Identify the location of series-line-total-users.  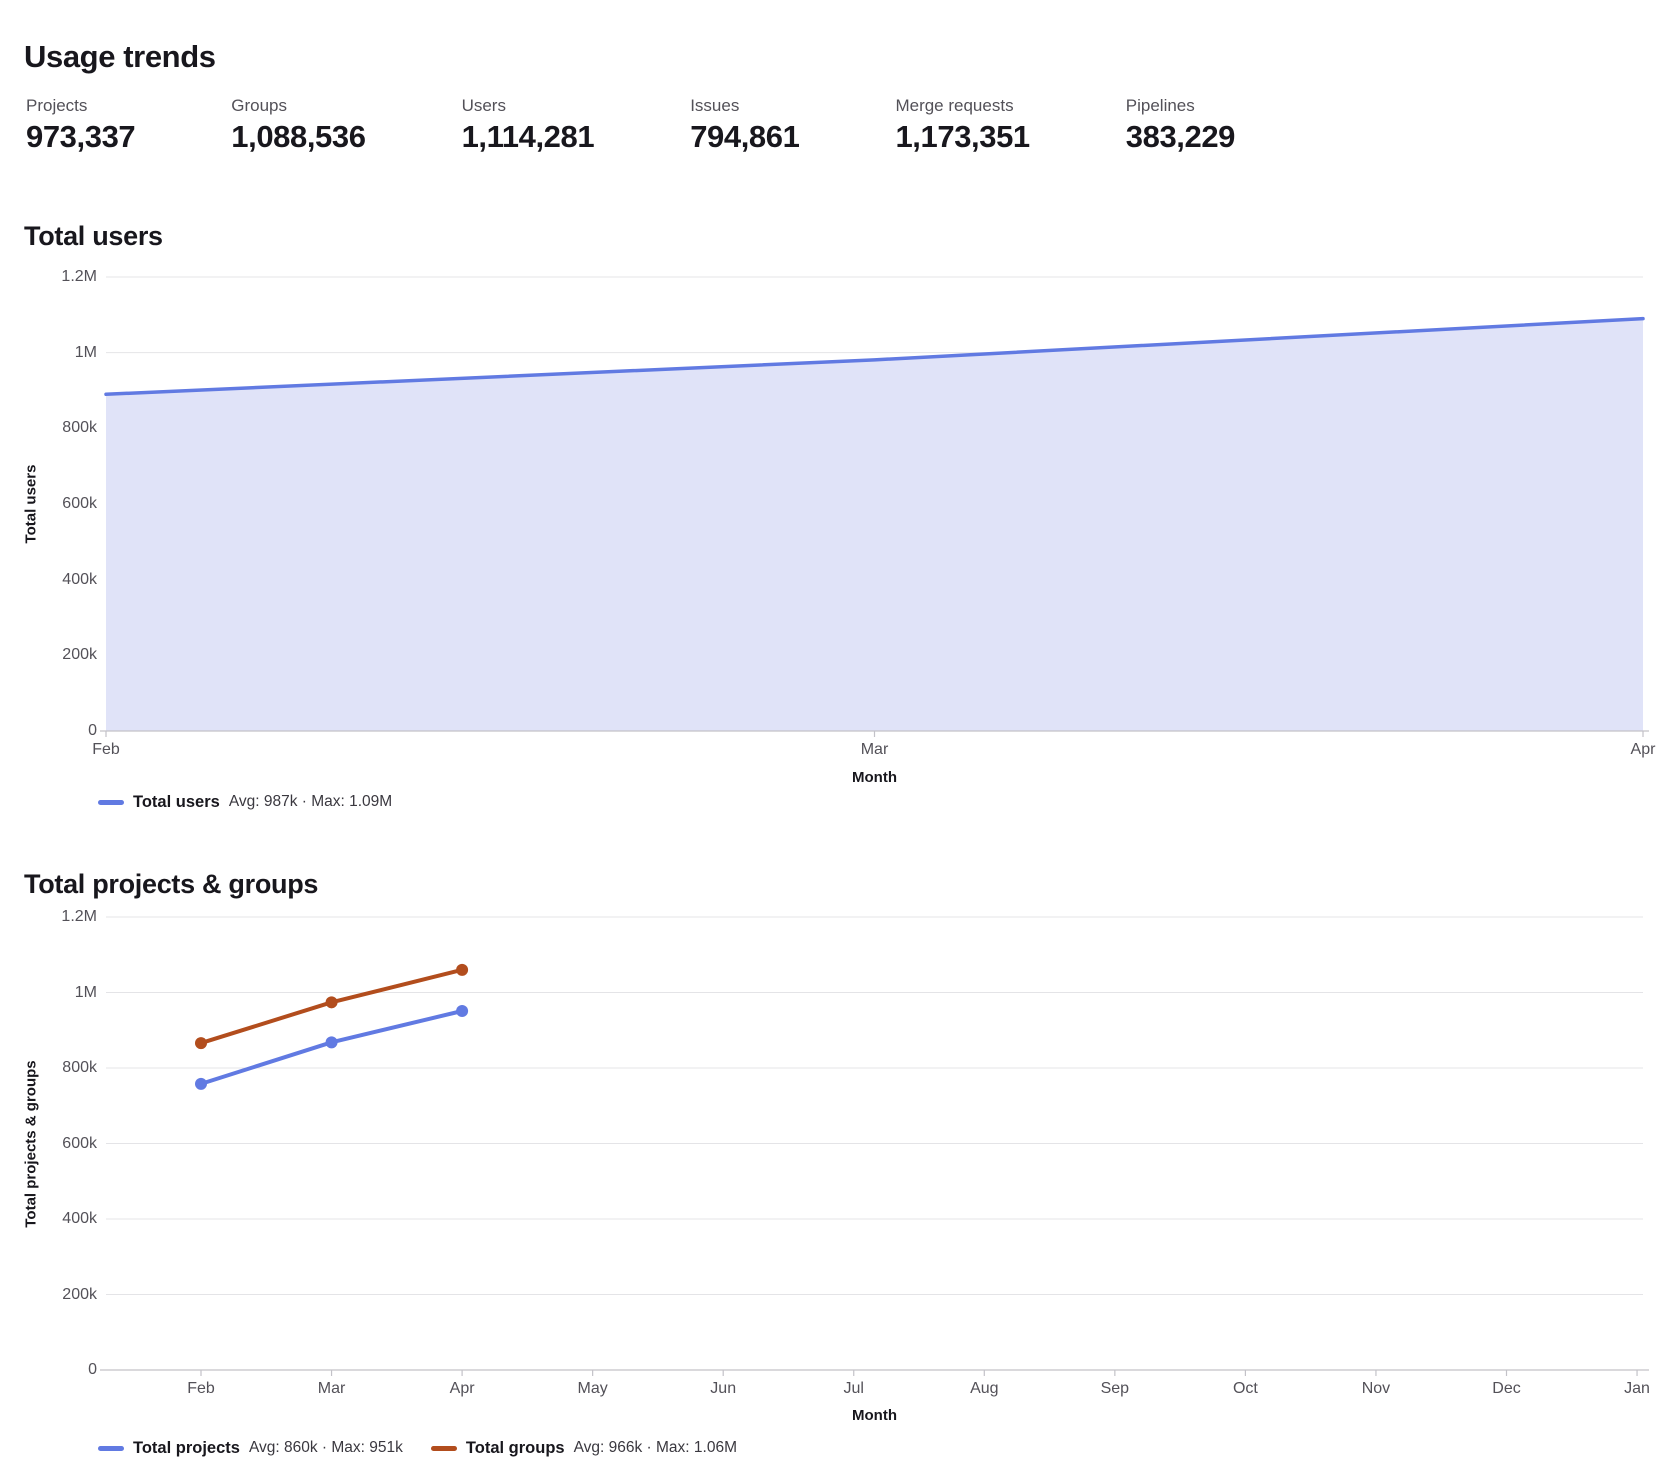
(874, 356).